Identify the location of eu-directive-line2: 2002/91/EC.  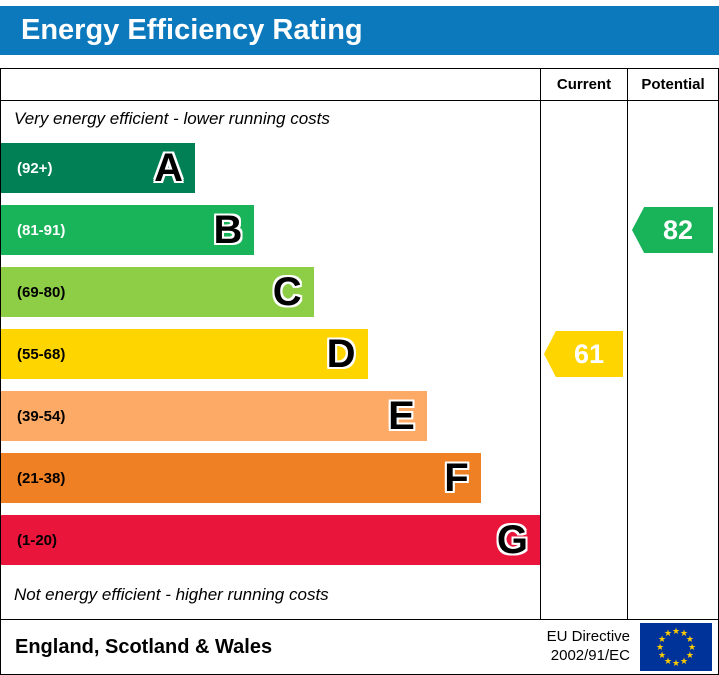
(590, 655).